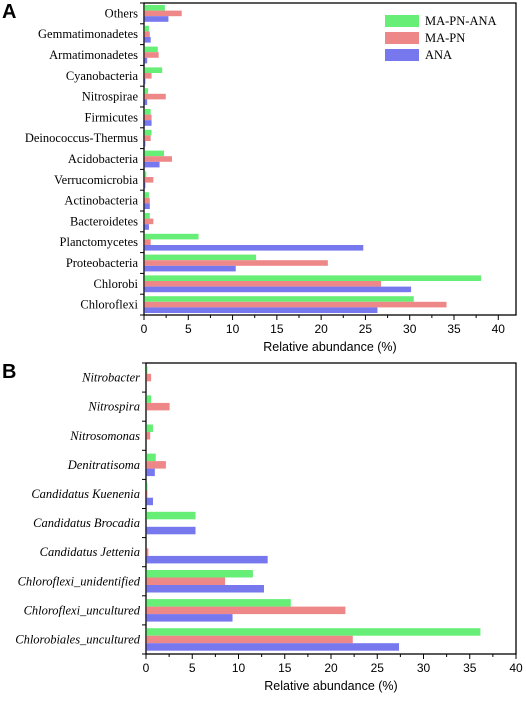 This screenshot has width=526, height=706. What do you see at coordinates (438, 55) in the screenshot?
I see `legend-label: ANA` at bounding box center [438, 55].